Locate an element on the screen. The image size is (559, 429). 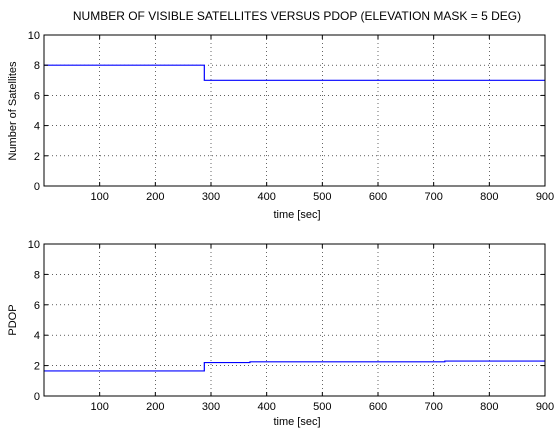
pdop-y-tick-label: 8 is located at coordinates (37, 275).